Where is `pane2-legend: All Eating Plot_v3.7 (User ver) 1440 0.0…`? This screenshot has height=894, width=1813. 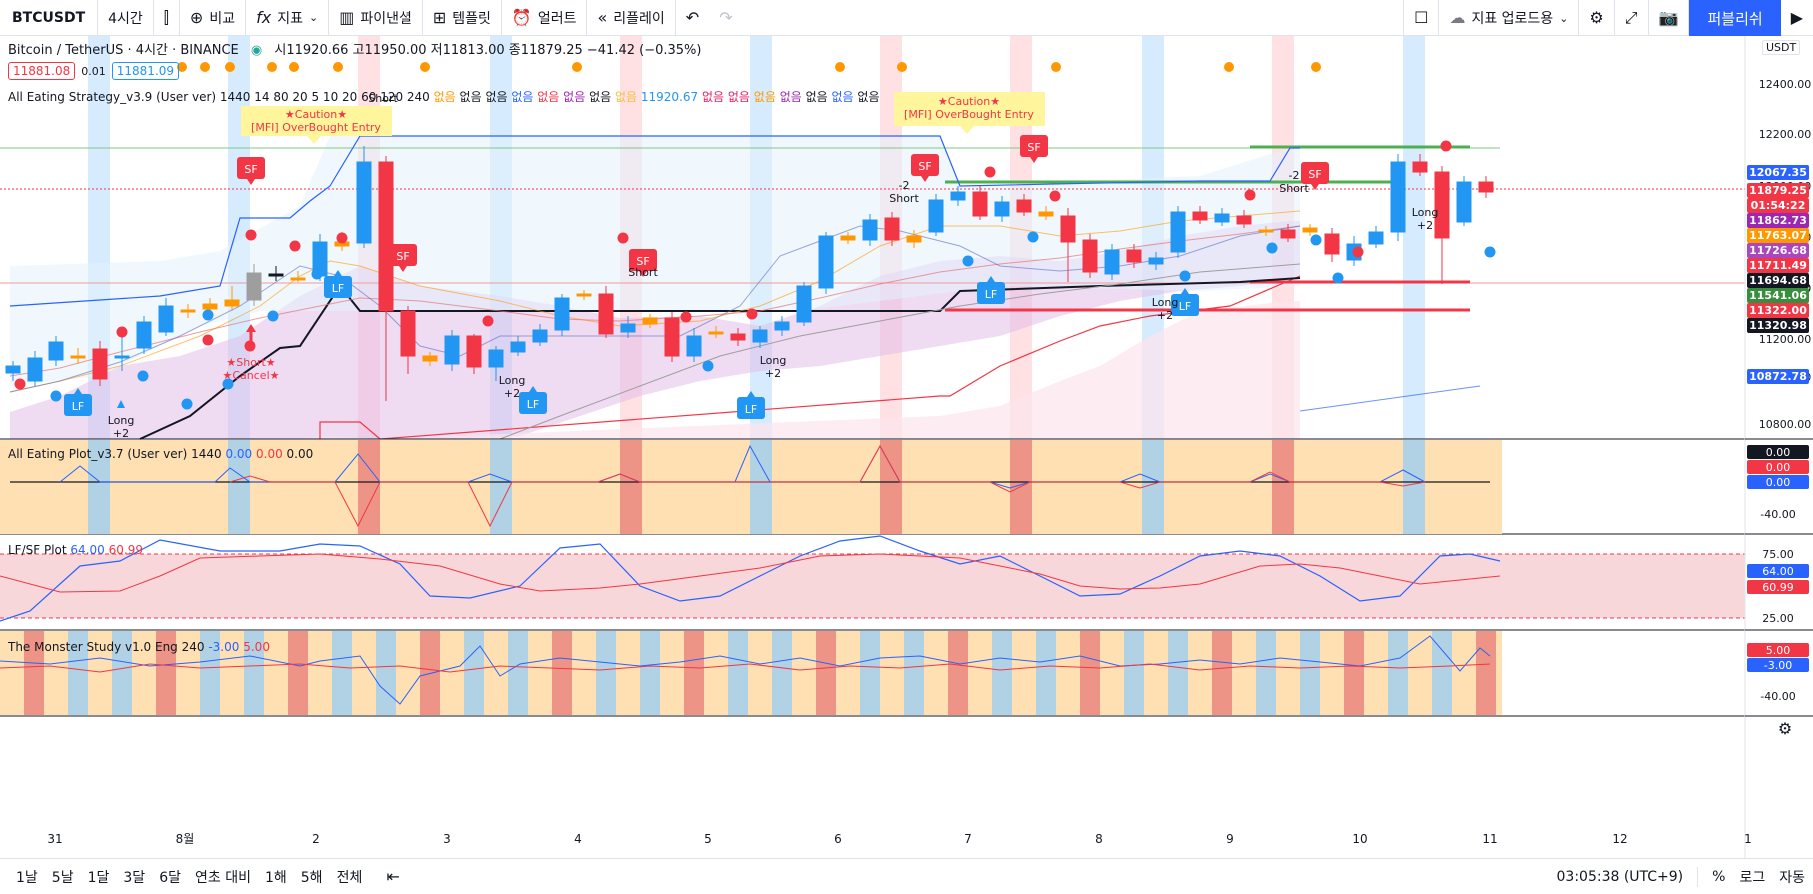 pane2-legend: All Eating Plot_v3.7 (User ver) 1440 0.0… is located at coordinates (160, 454).